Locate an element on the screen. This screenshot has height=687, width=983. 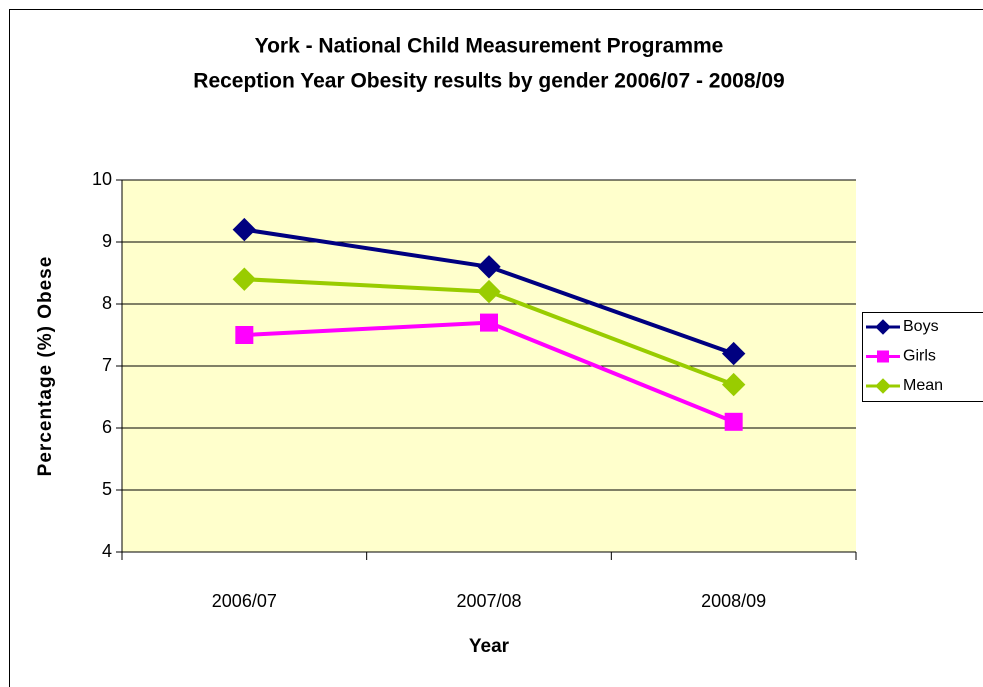
y-tick-label: 10 is located at coordinates (102, 179).